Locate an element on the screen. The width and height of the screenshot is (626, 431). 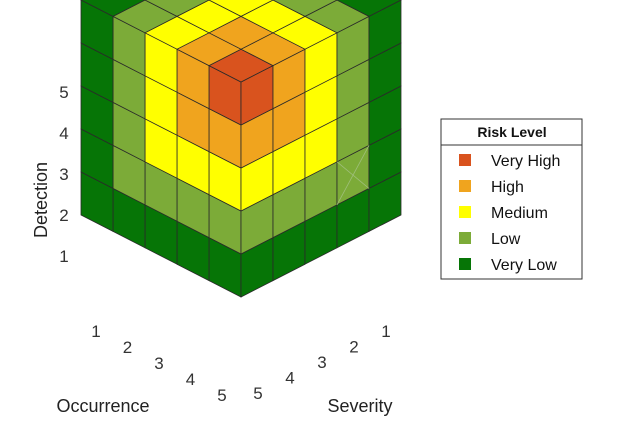
legend-item-label: High is located at coordinates (507, 187).